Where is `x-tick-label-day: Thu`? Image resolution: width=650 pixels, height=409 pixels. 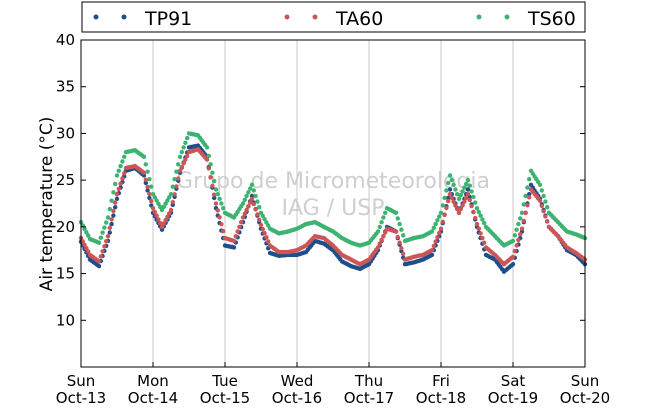
x-tick-label-day: Thu is located at coordinates (368, 381).